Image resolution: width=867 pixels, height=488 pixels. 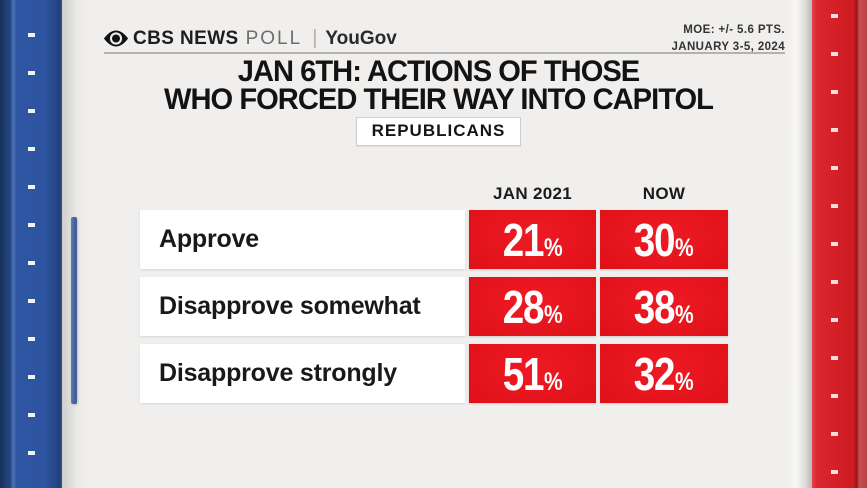 I want to click on headline-line2: WHO FORCED THEIR WAY INTO CAPITOL, so click(x=439, y=99).